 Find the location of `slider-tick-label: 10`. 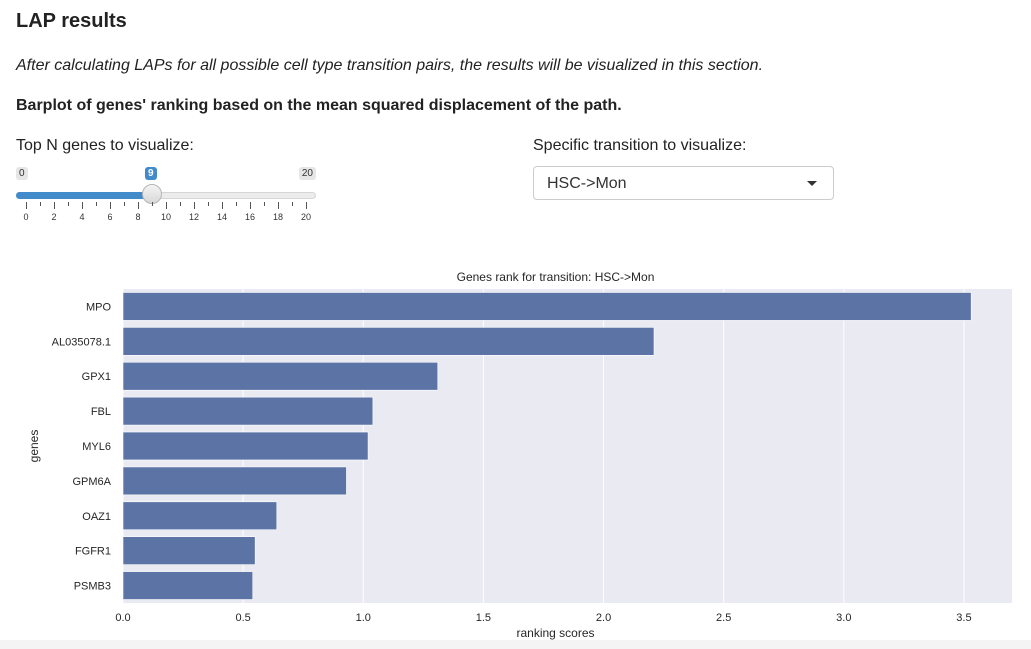

slider-tick-label: 10 is located at coordinates (166, 217).